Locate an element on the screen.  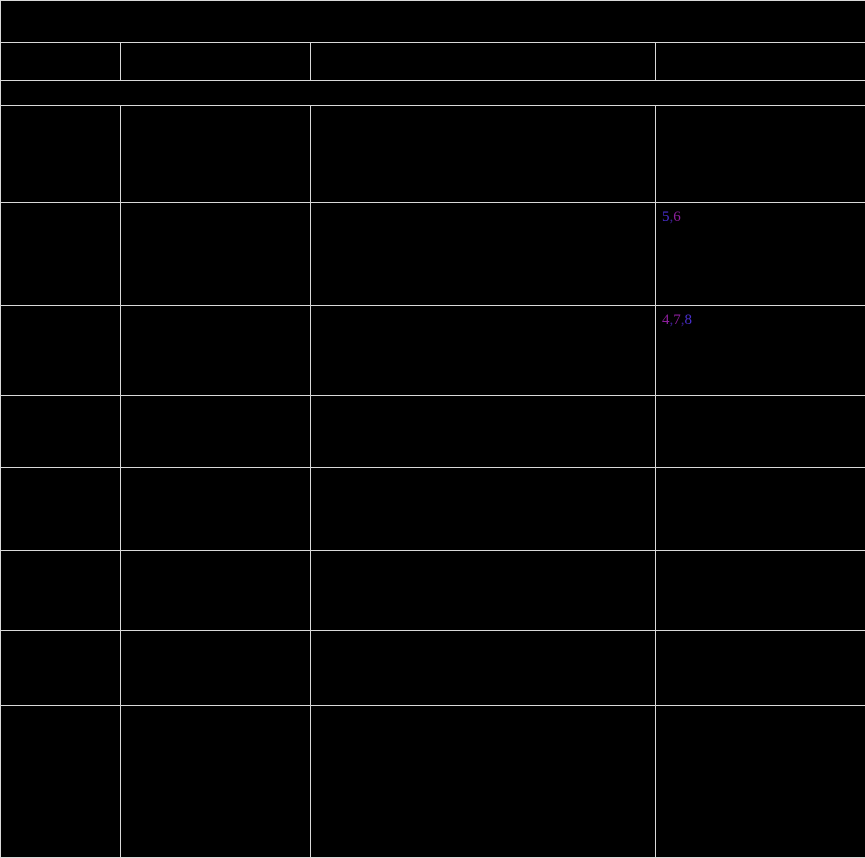
table-row: 4,7,8 is located at coordinates (433, 351).